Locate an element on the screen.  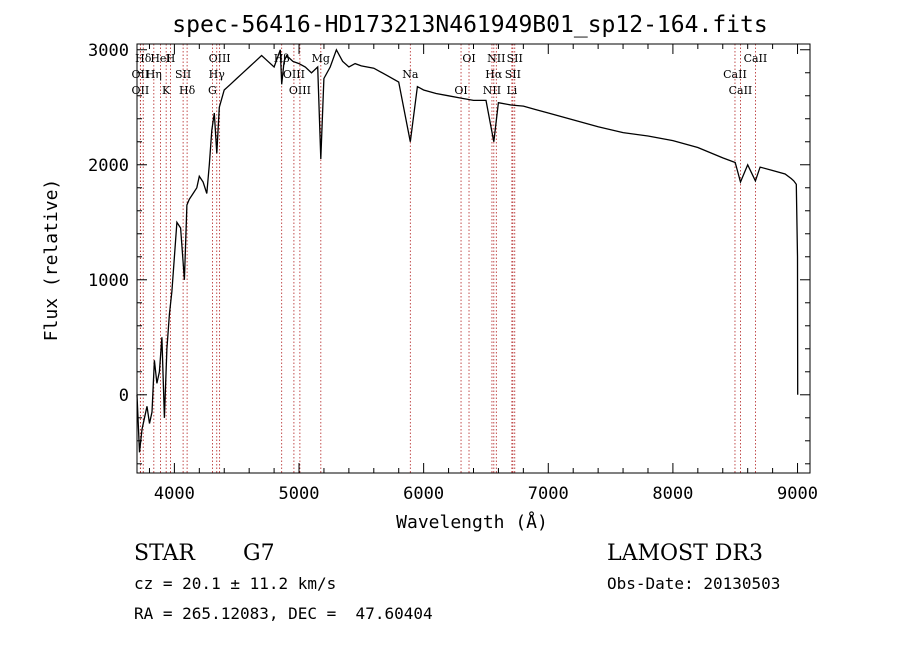
line-marker-label: G is located at coordinates (212, 90).